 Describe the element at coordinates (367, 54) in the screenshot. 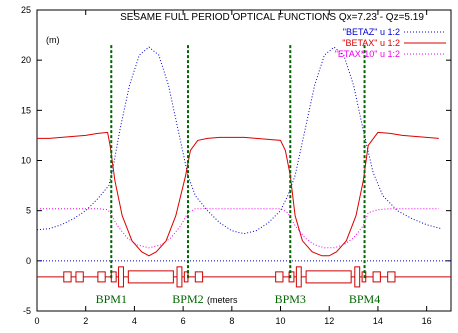

I see `legend-label: "ETAX*10" u 1:2` at that location.